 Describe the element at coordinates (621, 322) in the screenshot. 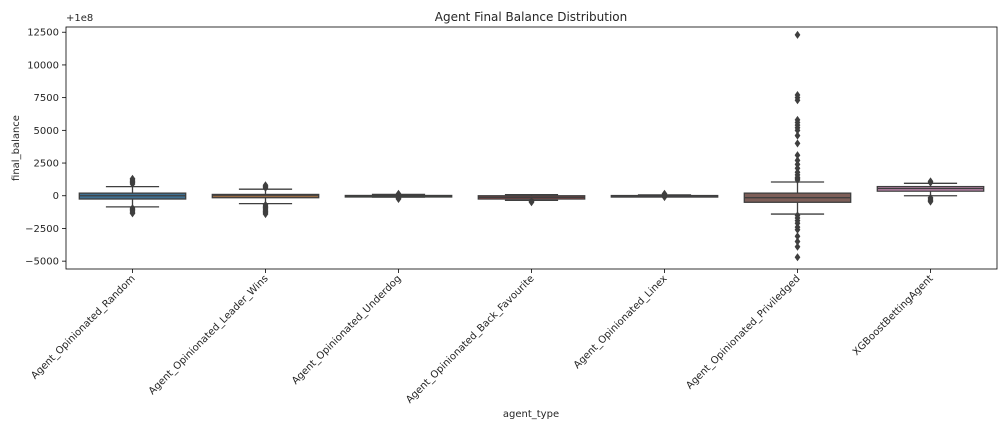

I see `x-tick-label: Agent_Opinionated_Linex` at that location.